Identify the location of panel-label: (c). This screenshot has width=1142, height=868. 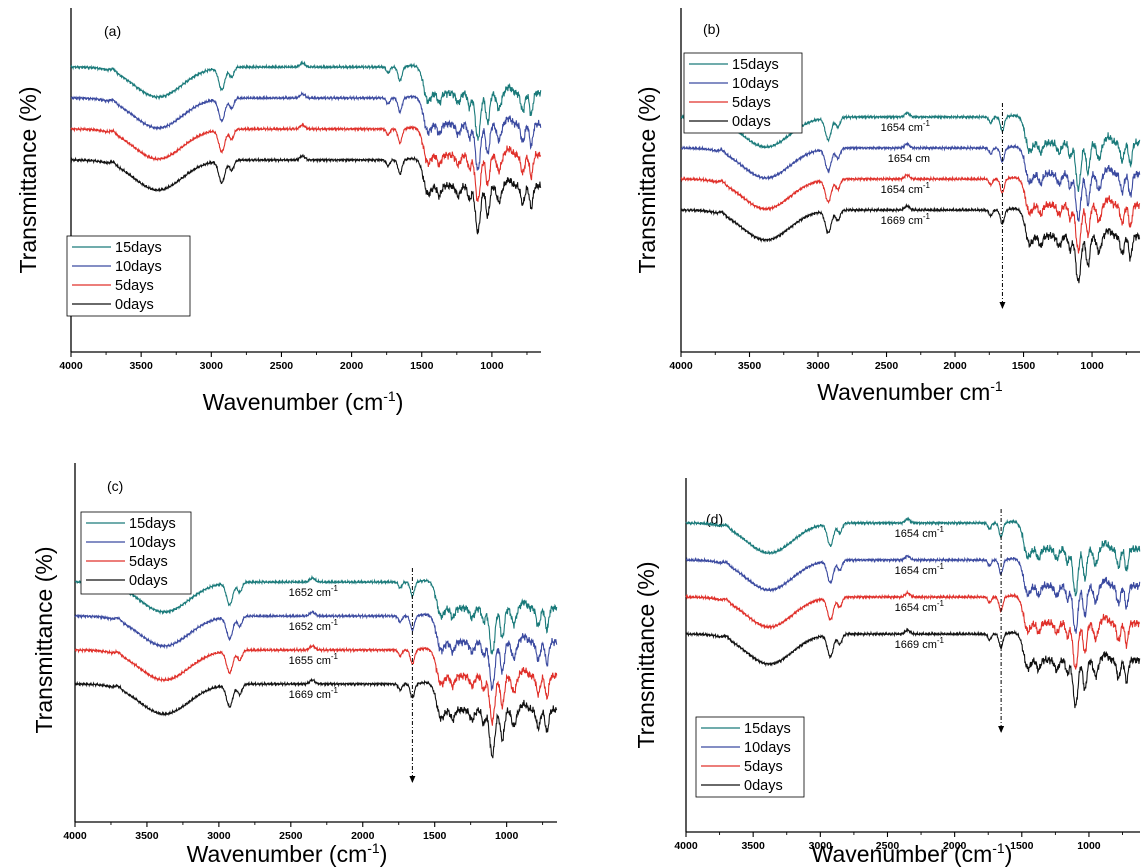
(115, 486).